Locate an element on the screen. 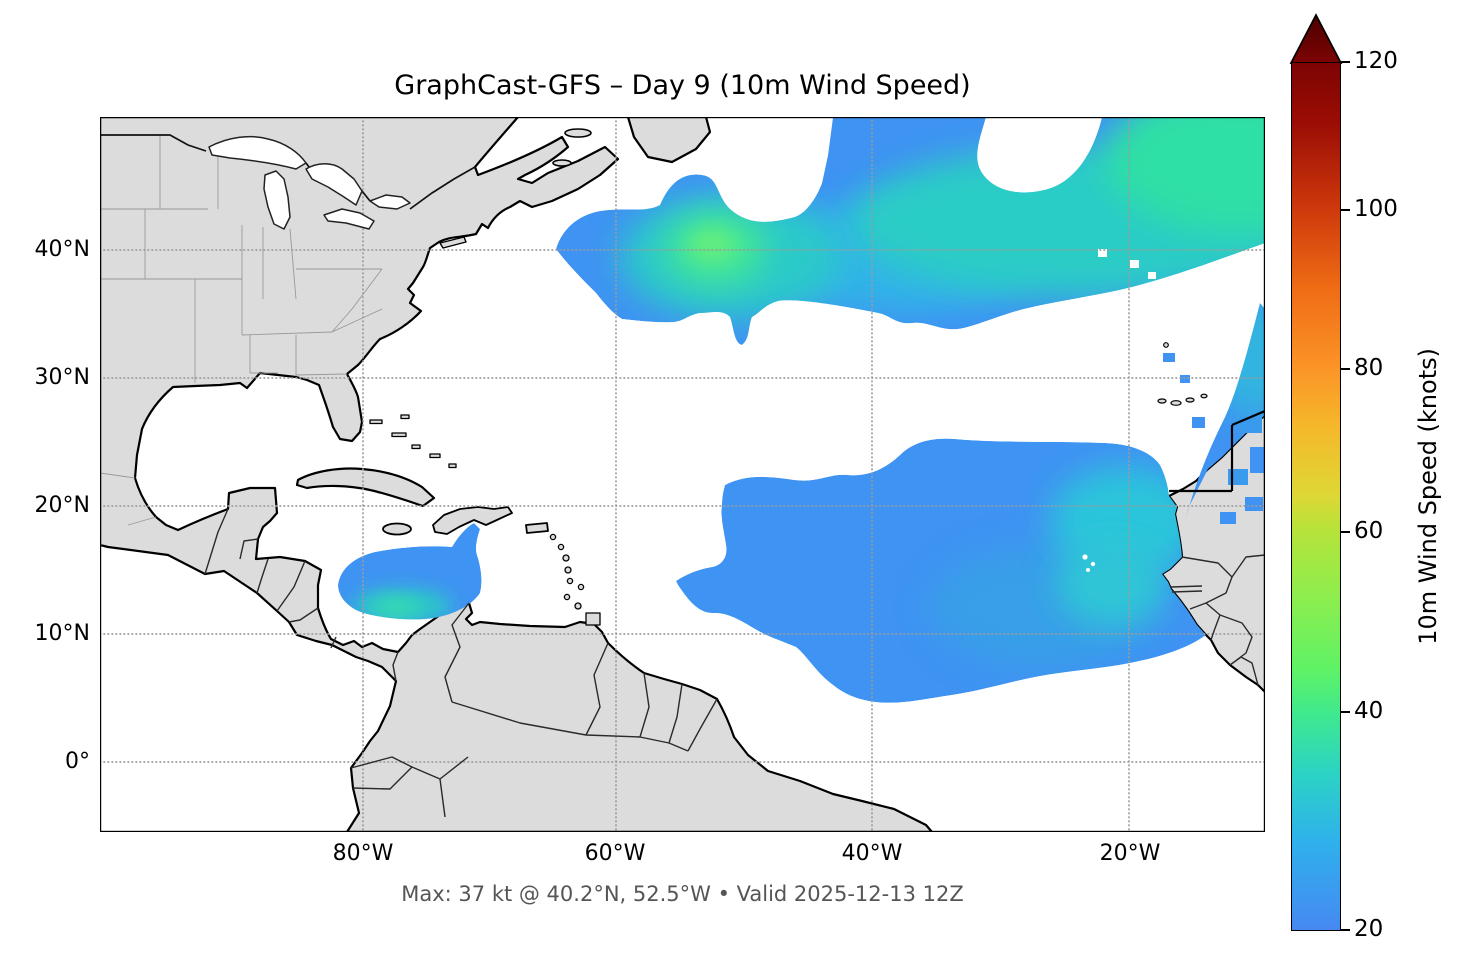  lon-tick-60w: 60°W is located at coordinates (615, 853).